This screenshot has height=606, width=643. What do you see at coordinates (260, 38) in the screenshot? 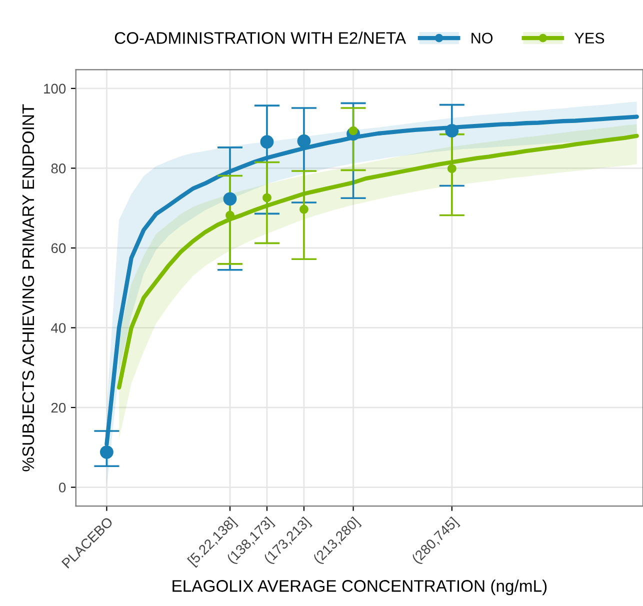
I see `legend-title: CO-ADMINISTRATION WITH E2/NETA` at bounding box center [260, 38].